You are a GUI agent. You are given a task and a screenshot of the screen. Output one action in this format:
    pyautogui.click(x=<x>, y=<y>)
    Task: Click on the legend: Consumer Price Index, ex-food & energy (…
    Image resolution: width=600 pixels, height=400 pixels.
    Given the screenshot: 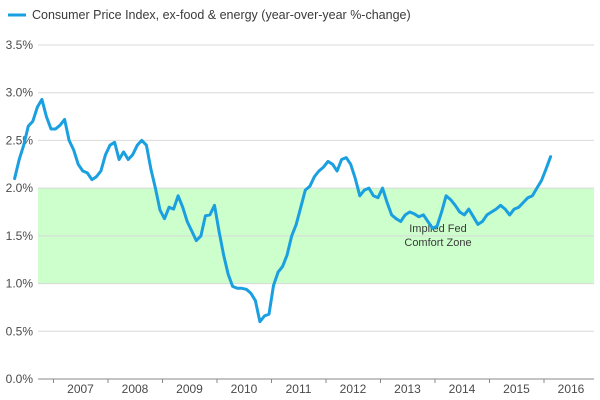 What is the action you would take?
    pyautogui.click(x=209, y=15)
    